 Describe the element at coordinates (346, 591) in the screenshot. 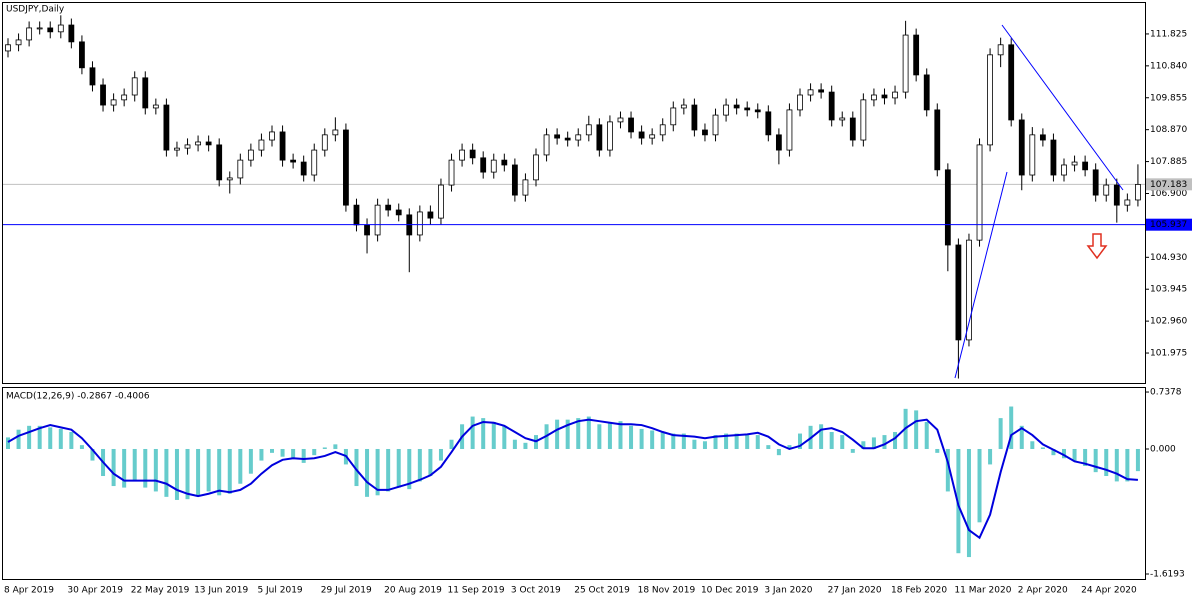

I see `x-tick-label: 29 Jul 2019` at that location.